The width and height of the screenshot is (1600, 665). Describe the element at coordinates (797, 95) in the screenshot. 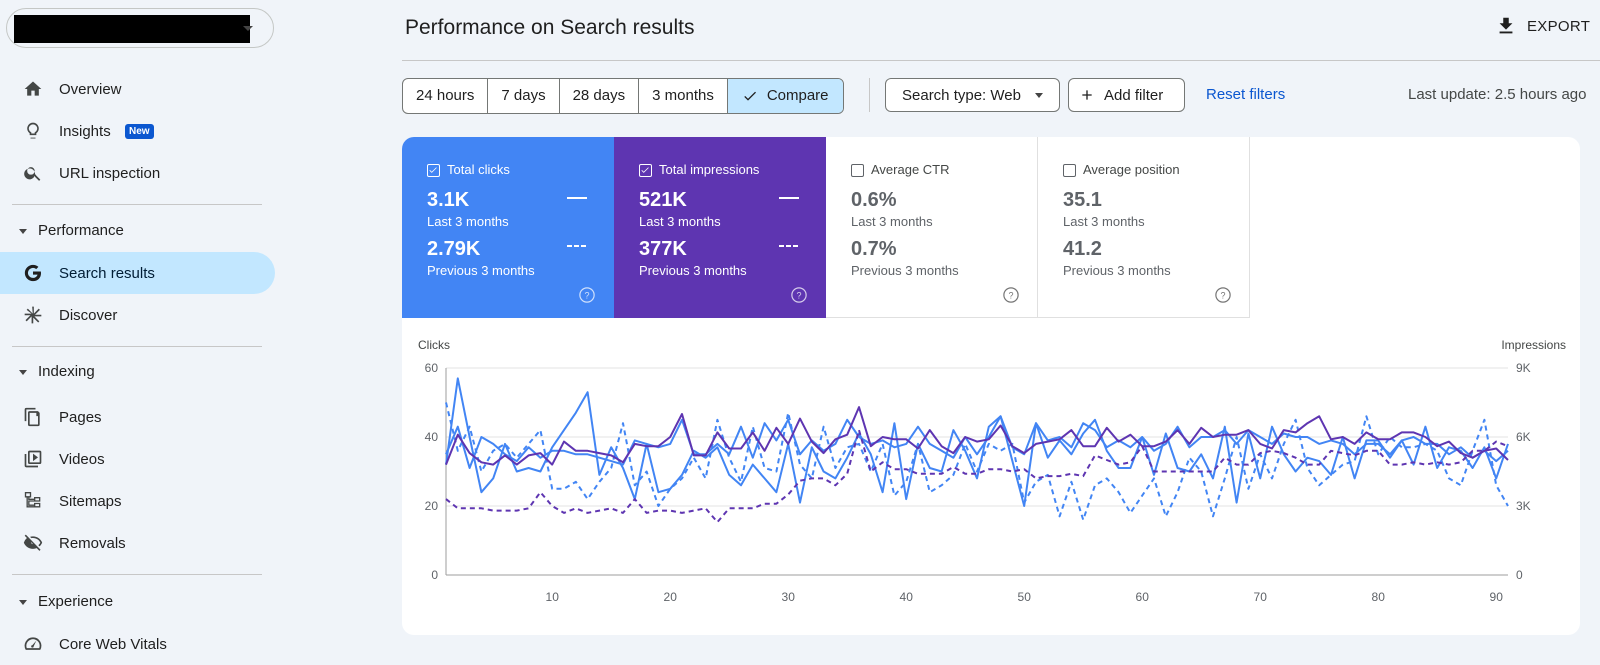

I see `compare-label: Compare` at that location.